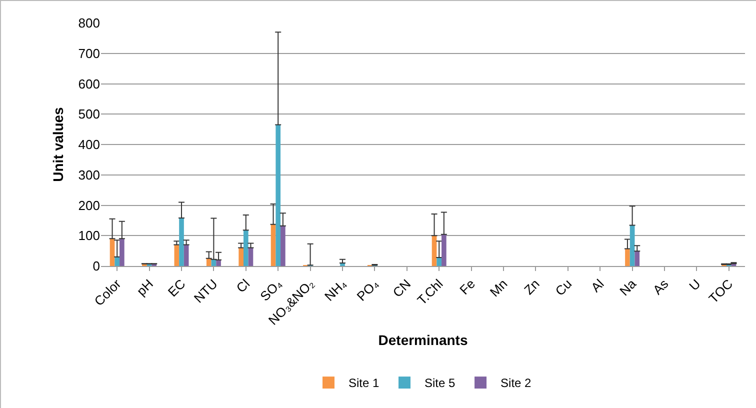 This screenshot has width=756, height=408. What do you see at coordinates (440, 383) in the screenshot?
I see `legend-label: Site 5` at bounding box center [440, 383].